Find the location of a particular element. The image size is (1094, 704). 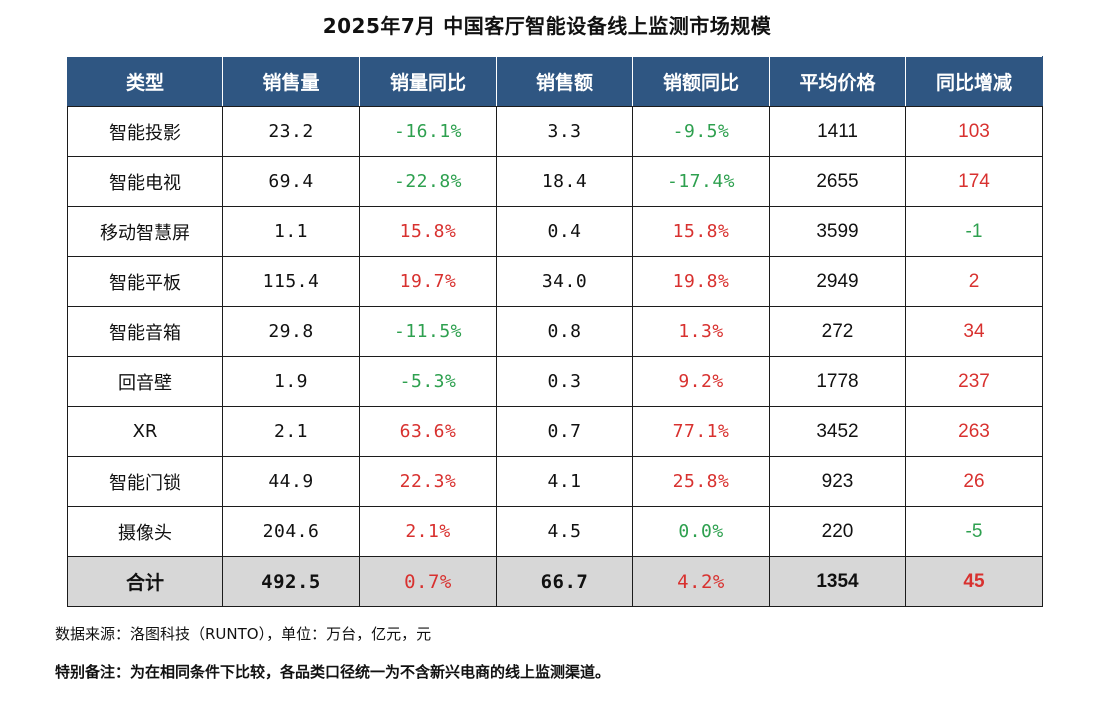

cell-volume: 23.2 is located at coordinates (291, 131).